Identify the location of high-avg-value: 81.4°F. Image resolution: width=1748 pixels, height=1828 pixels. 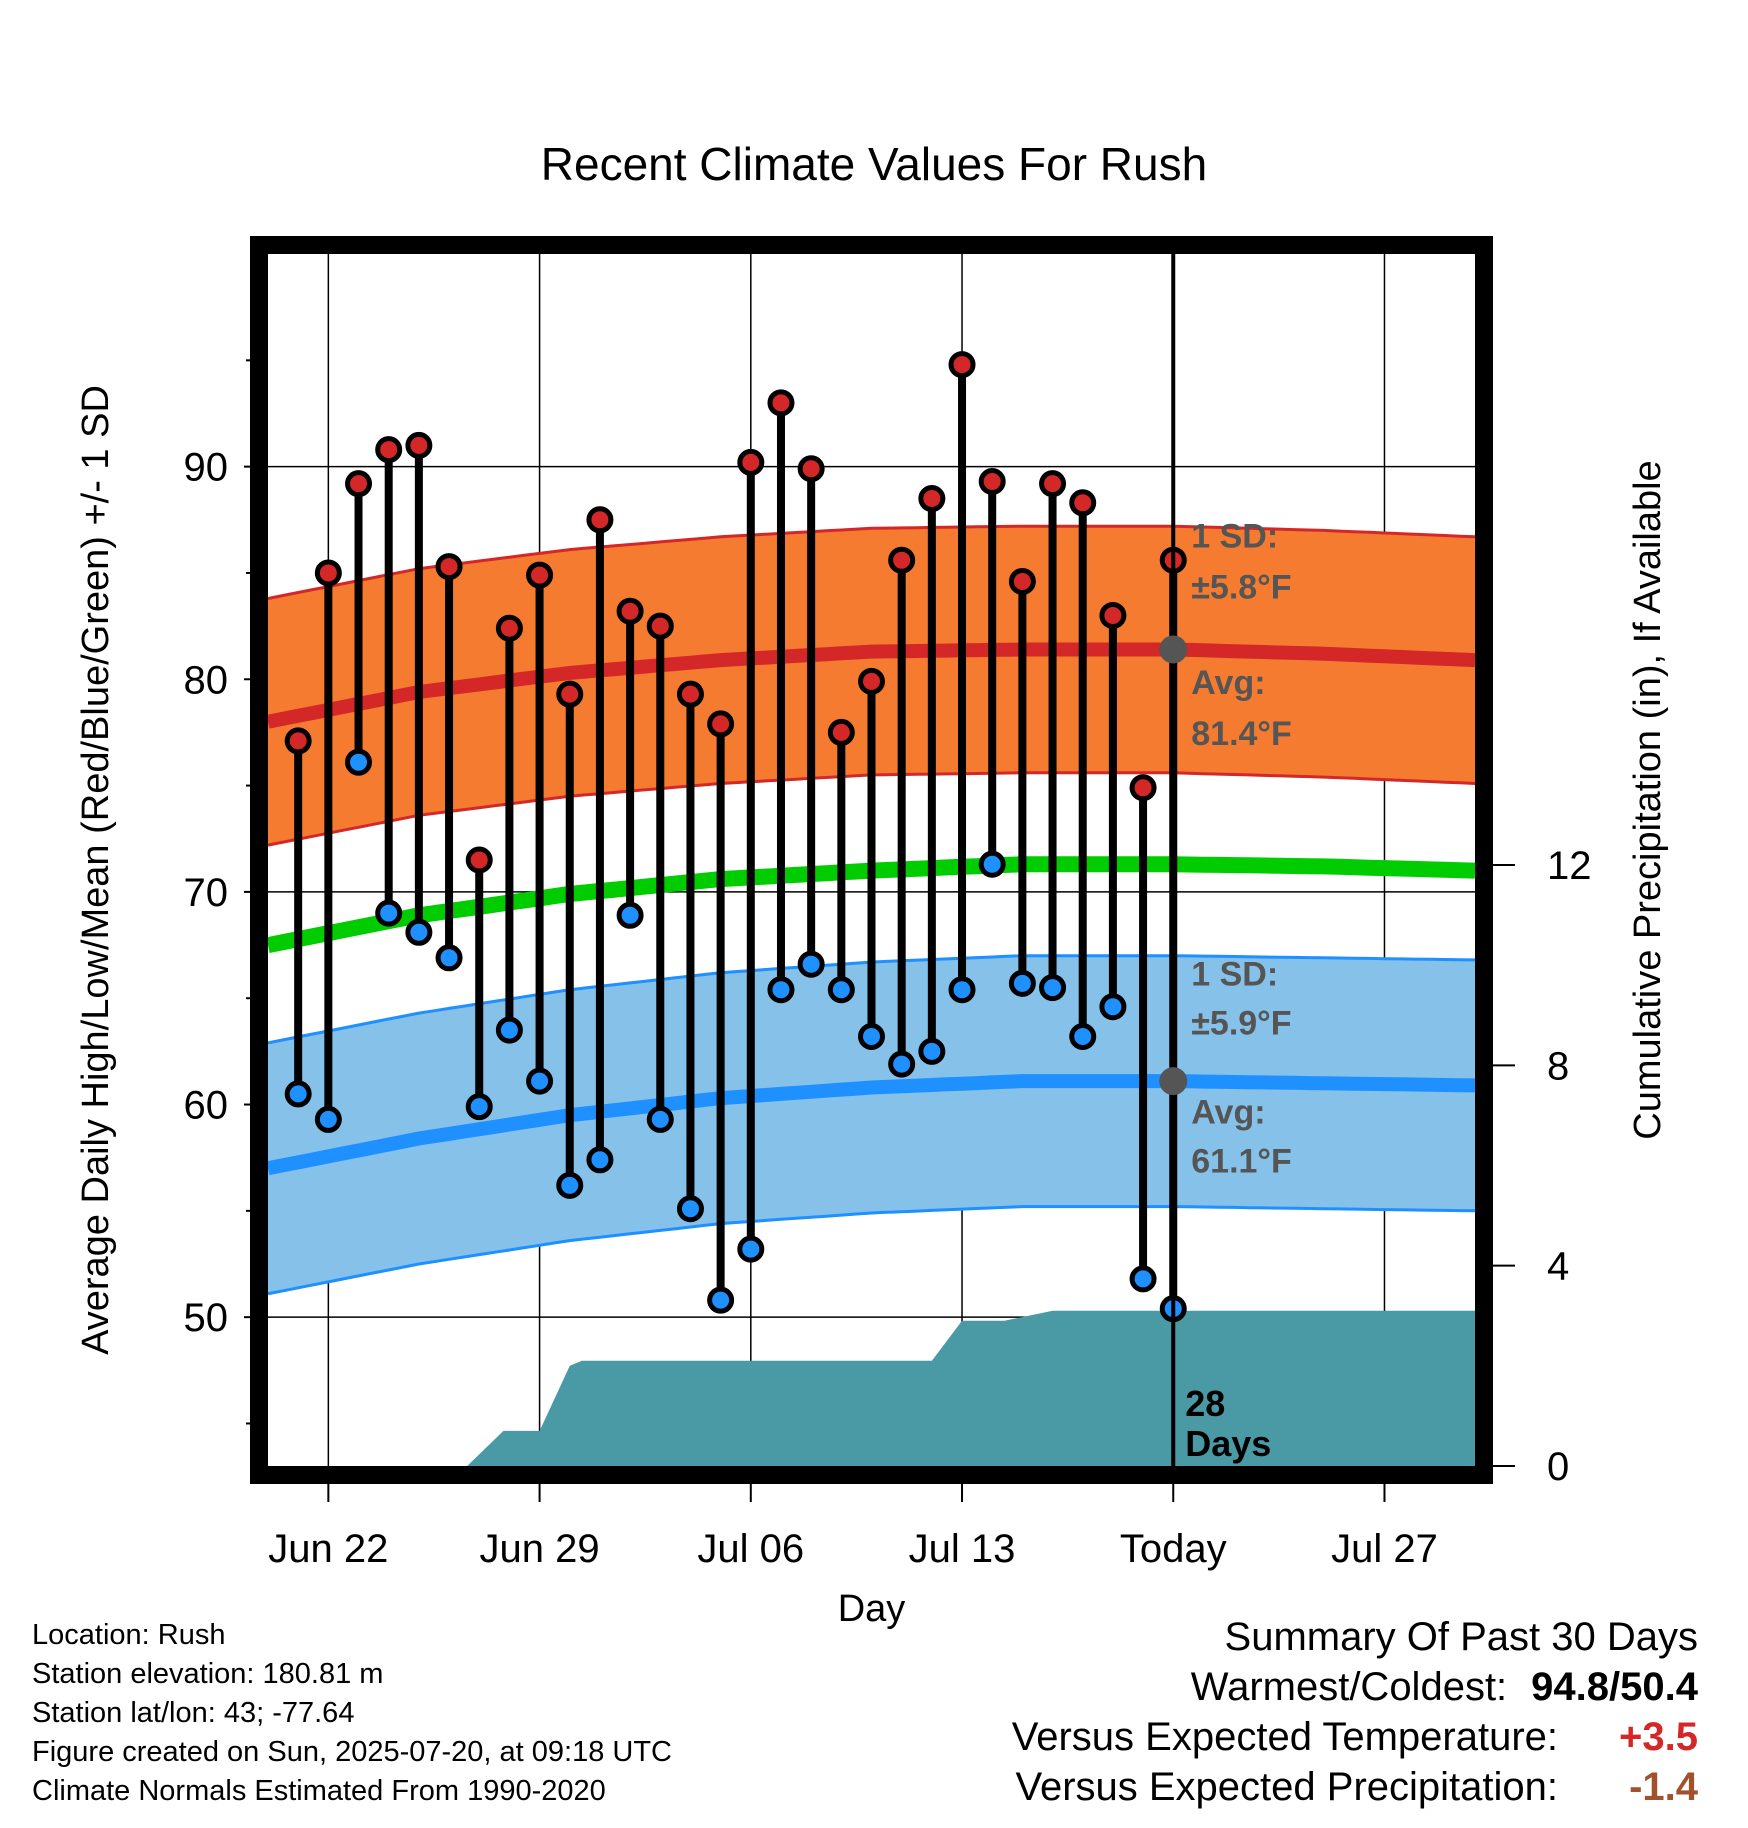
(1241, 734).